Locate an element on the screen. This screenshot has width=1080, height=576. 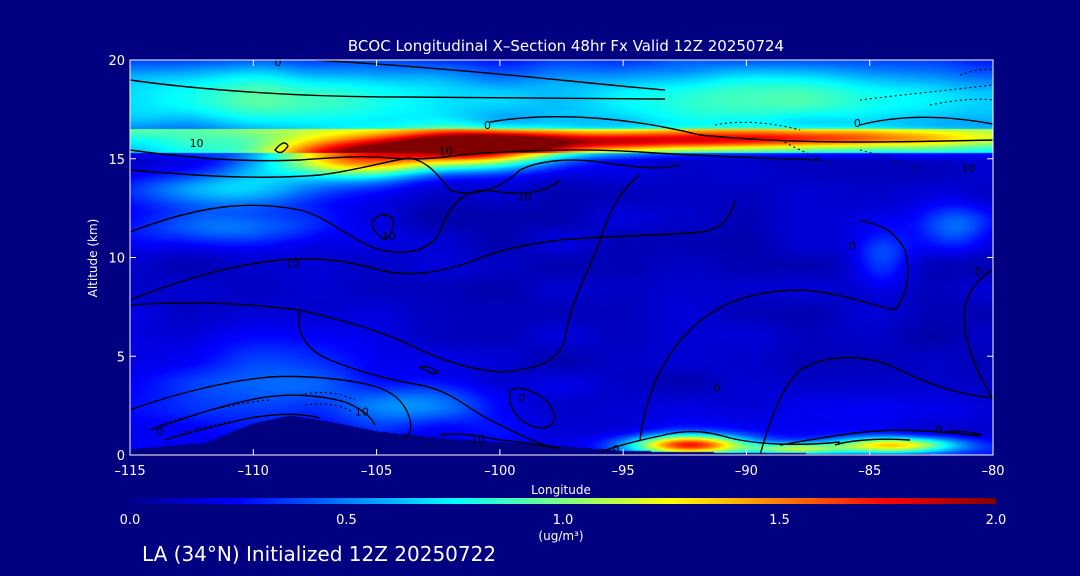
y-tick-label: 20 is located at coordinates (116, 61).